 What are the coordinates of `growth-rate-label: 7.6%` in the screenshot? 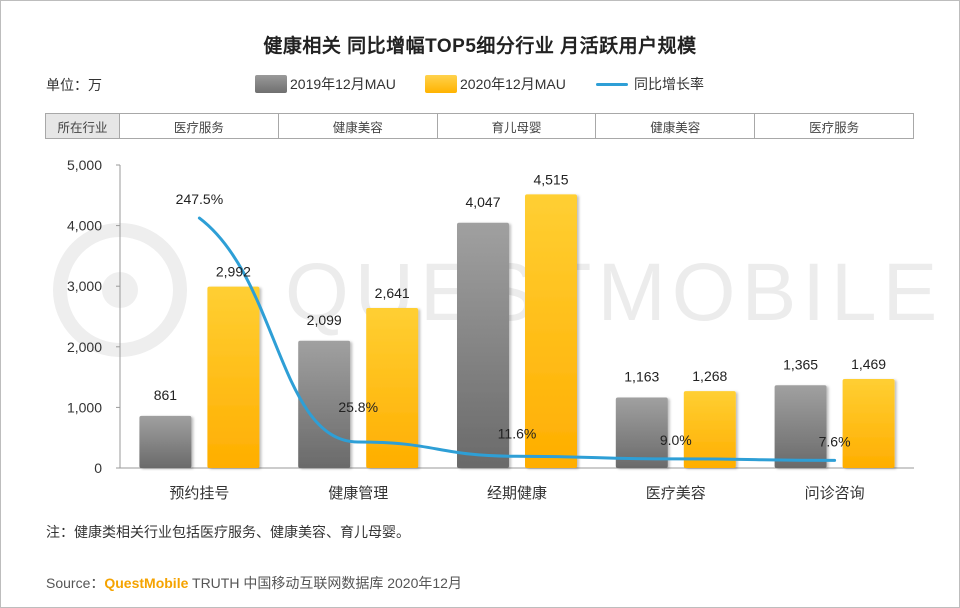 It's located at (835, 441).